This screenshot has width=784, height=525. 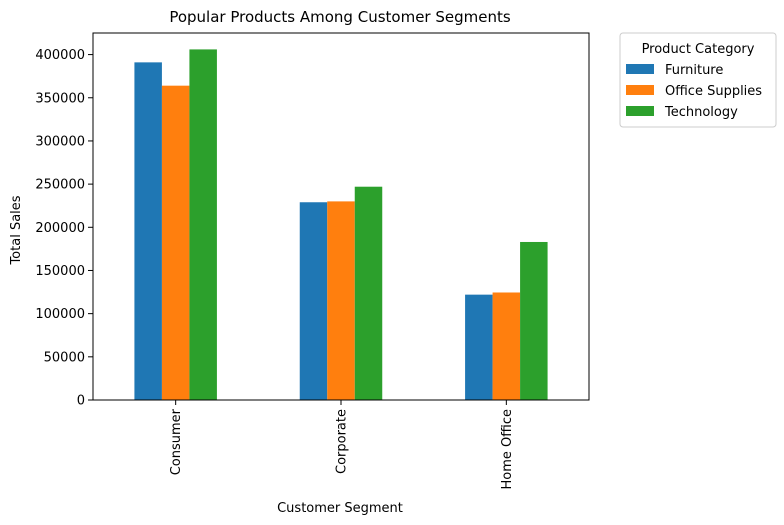 What do you see at coordinates (16, 230) in the screenshot?
I see `y-axis-title: Total Sales` at bounding box center [16, 230].